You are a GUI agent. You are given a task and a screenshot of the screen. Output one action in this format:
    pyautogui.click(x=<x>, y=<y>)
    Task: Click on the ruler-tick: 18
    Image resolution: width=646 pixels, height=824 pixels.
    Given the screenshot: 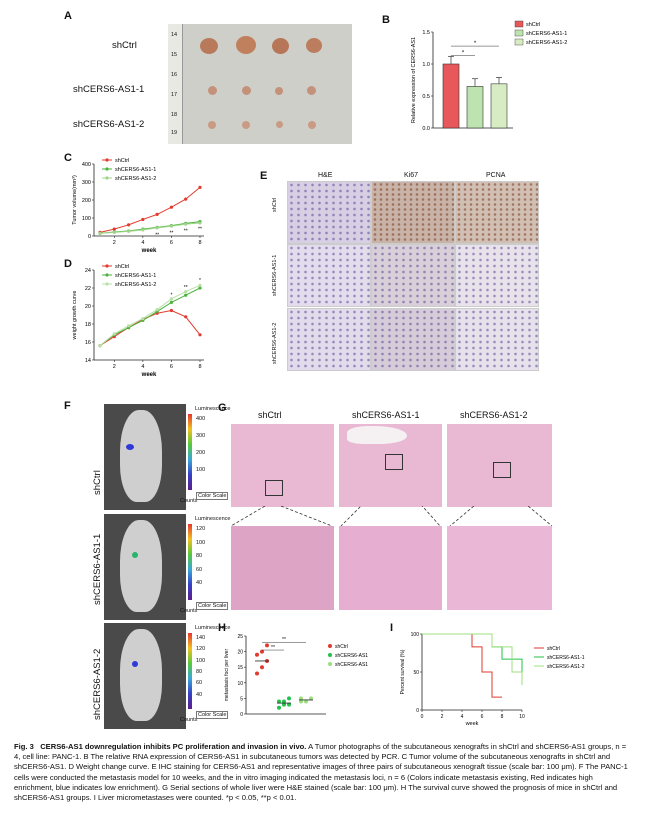 What is the action you would take?
    pyautogui.click(x=174, y=115)
    